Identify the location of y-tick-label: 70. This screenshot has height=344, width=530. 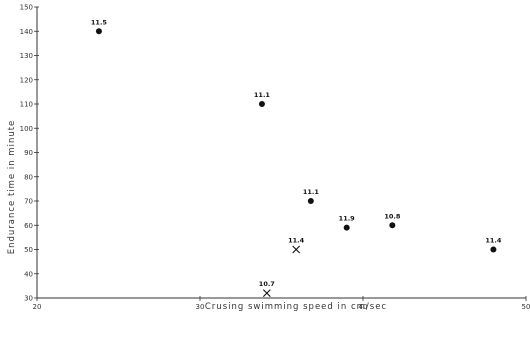
(28, 202).